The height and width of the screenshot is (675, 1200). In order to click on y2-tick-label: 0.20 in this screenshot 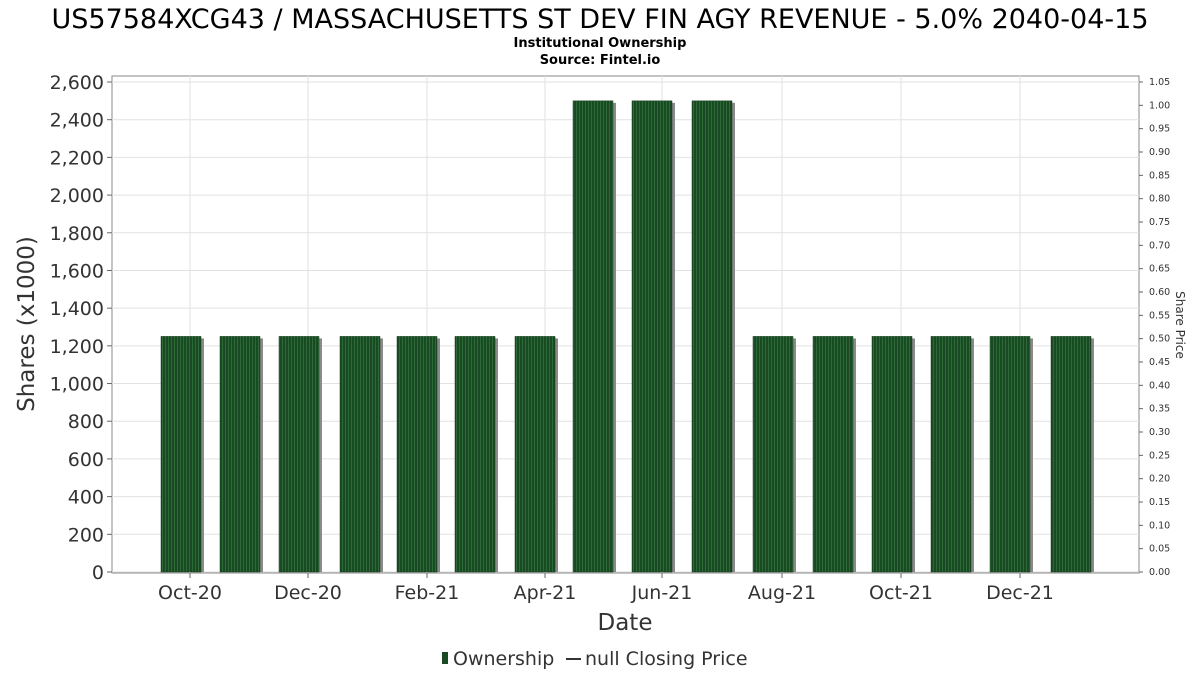, I will do `click(1159, 479)`.